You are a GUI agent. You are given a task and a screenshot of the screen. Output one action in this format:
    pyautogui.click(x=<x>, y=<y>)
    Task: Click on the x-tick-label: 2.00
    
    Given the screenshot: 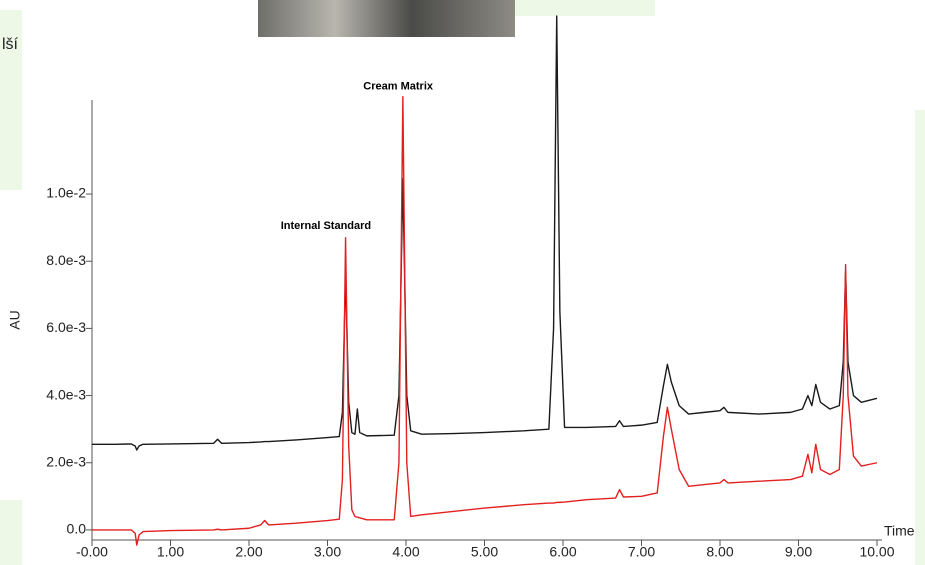 What is the action you would take?
    pyautogui.click(x=248, y=552)
    